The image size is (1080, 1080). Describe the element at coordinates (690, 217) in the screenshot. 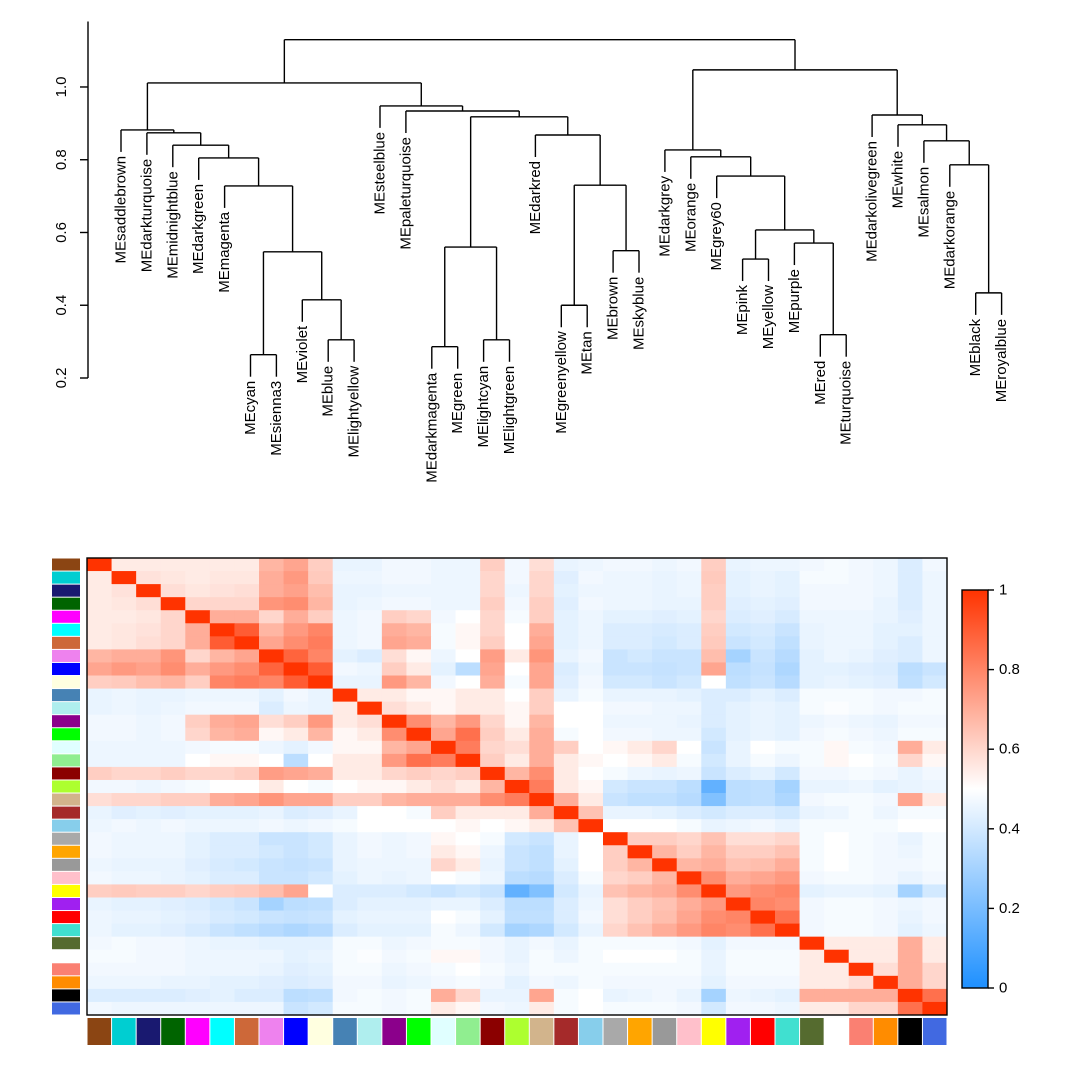

I see `leaf-label: MEorange` at that location.